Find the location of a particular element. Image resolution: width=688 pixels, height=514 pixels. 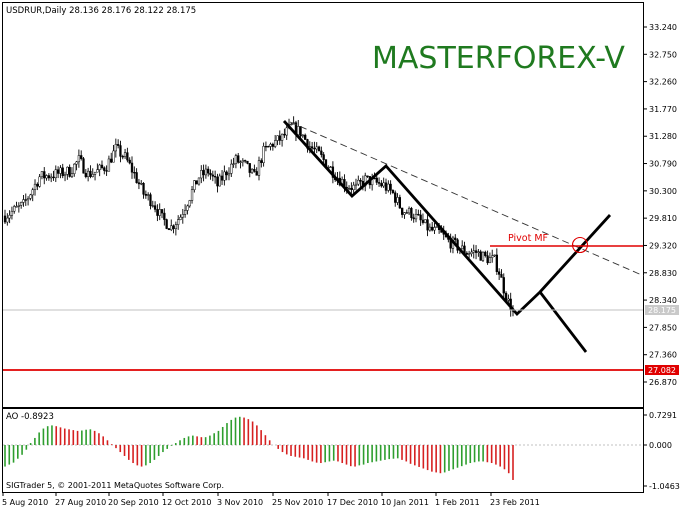

x-tick-label: 25 Nov 2010 is located at coordinates (297, 502).